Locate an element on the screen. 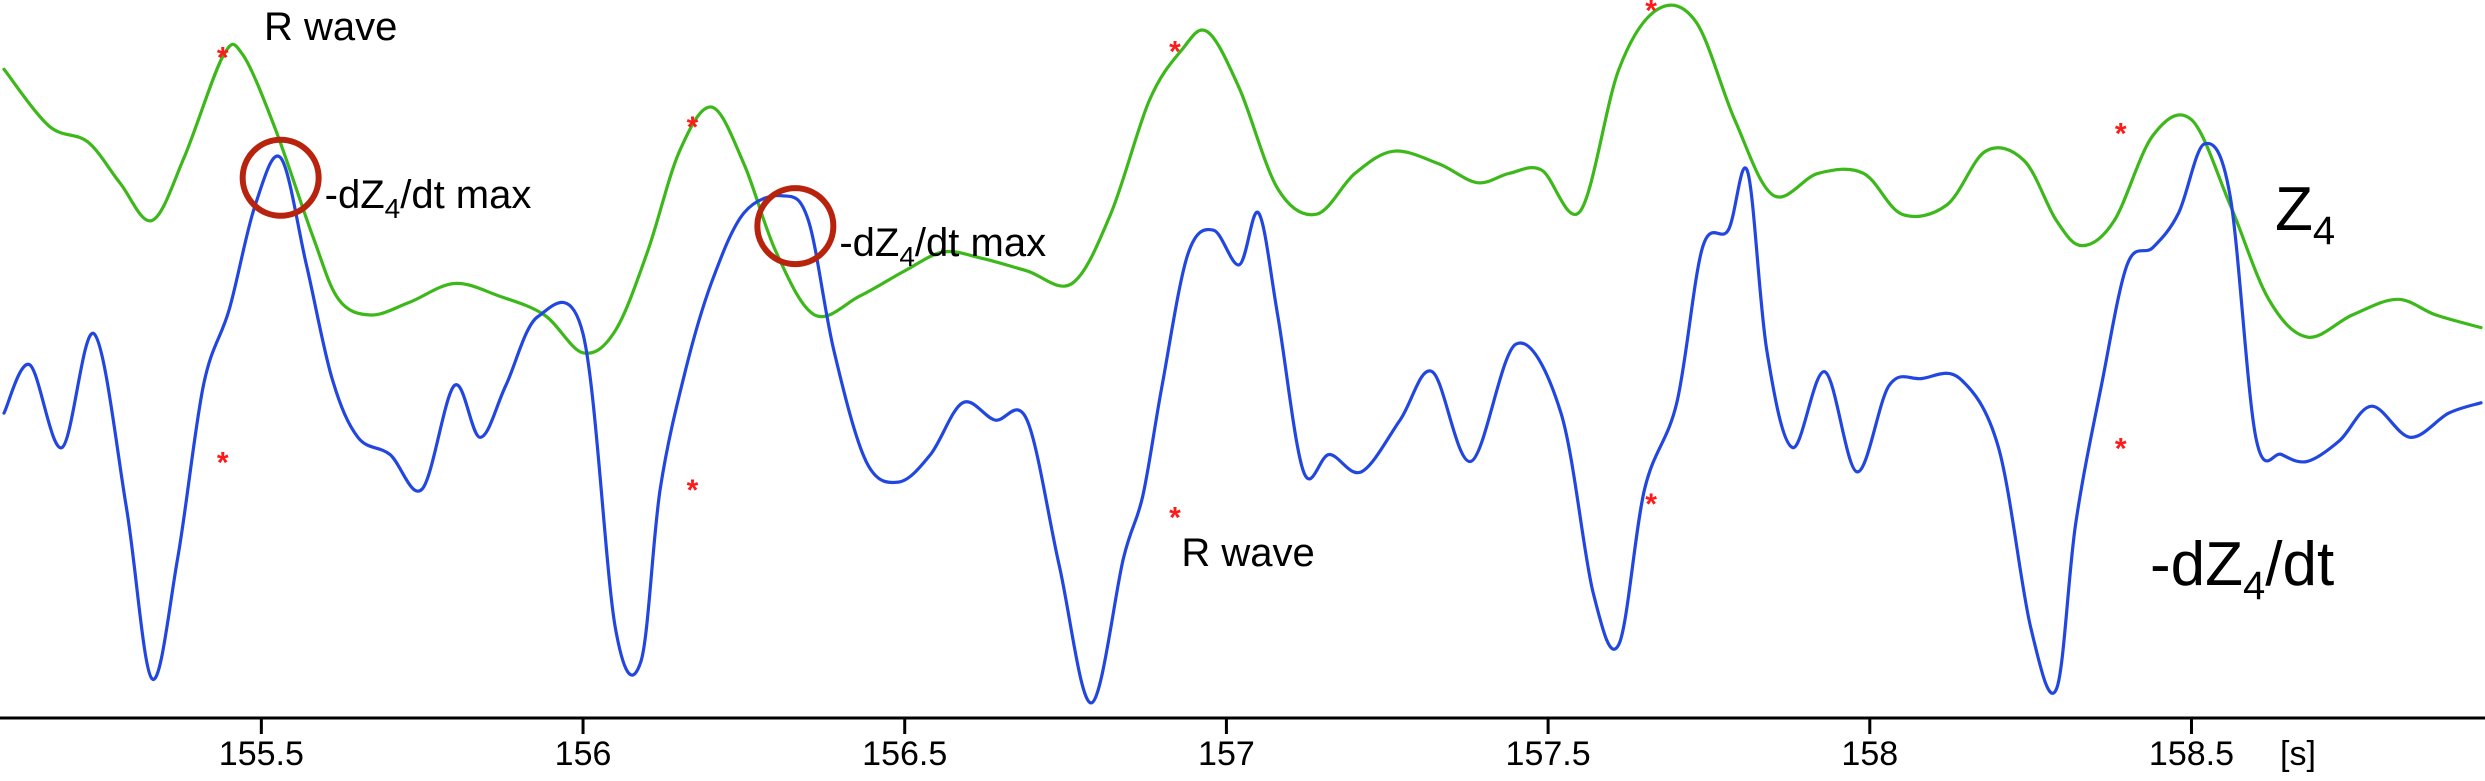  x-tick-label: 156.5 is located at coordinates (904, 754).